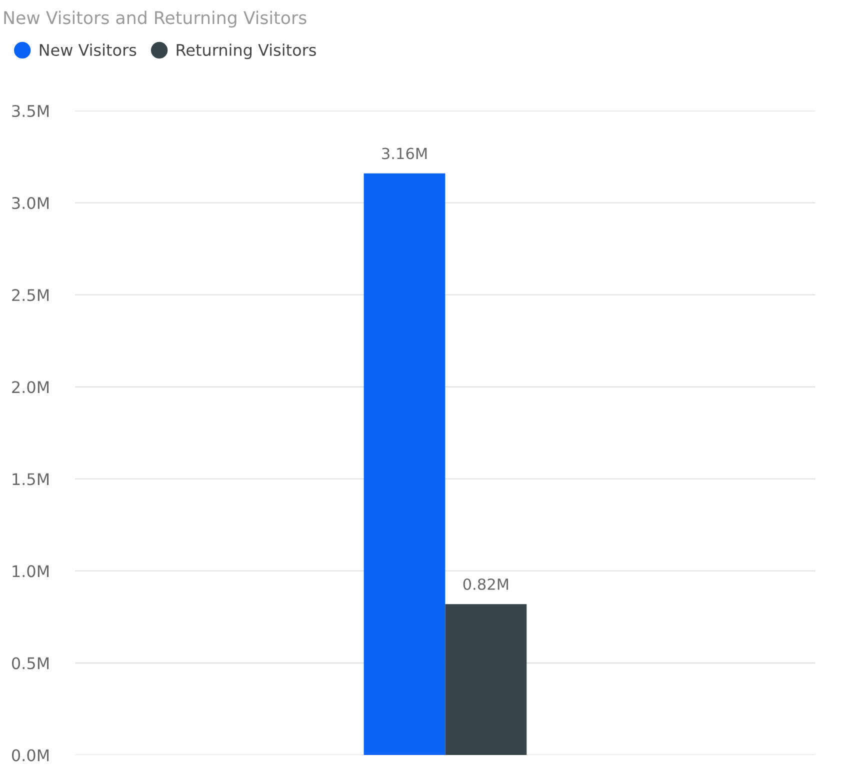 The width and height of the screenshot is (844, 767). Describe the element at coordinates (30, 663) in the screenshot. I see `y-tick-label: 0.5M` at that location.